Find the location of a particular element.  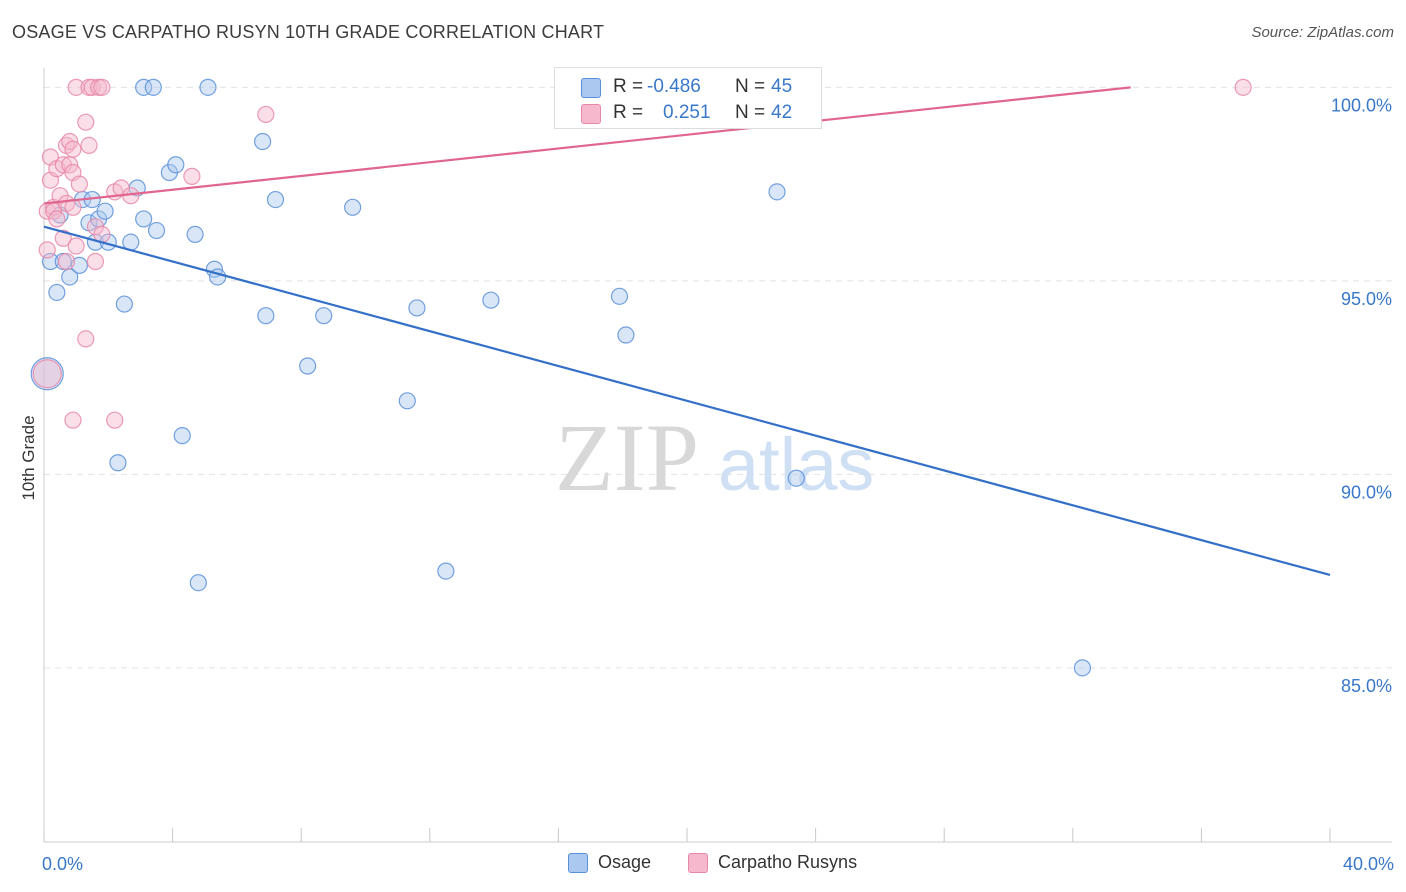

chart-source: Source: ZipAtlas.com is located at coordinates (1322, 32).